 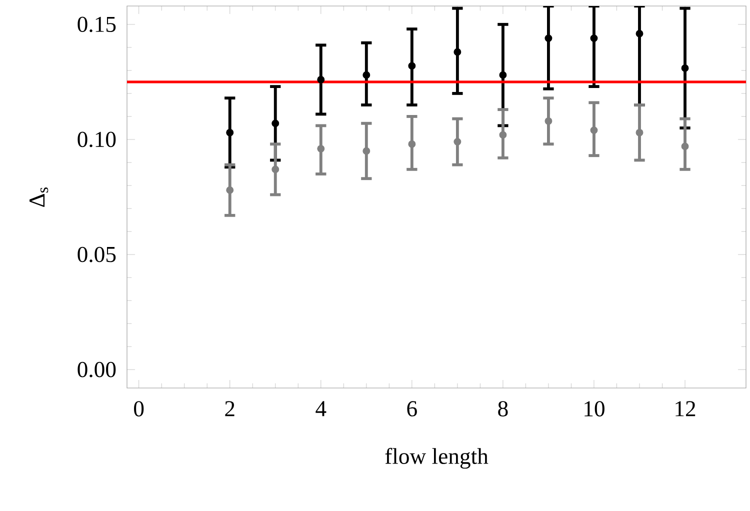 I want to click on y-tick-label: 0.10, so click(x=97, y=140).